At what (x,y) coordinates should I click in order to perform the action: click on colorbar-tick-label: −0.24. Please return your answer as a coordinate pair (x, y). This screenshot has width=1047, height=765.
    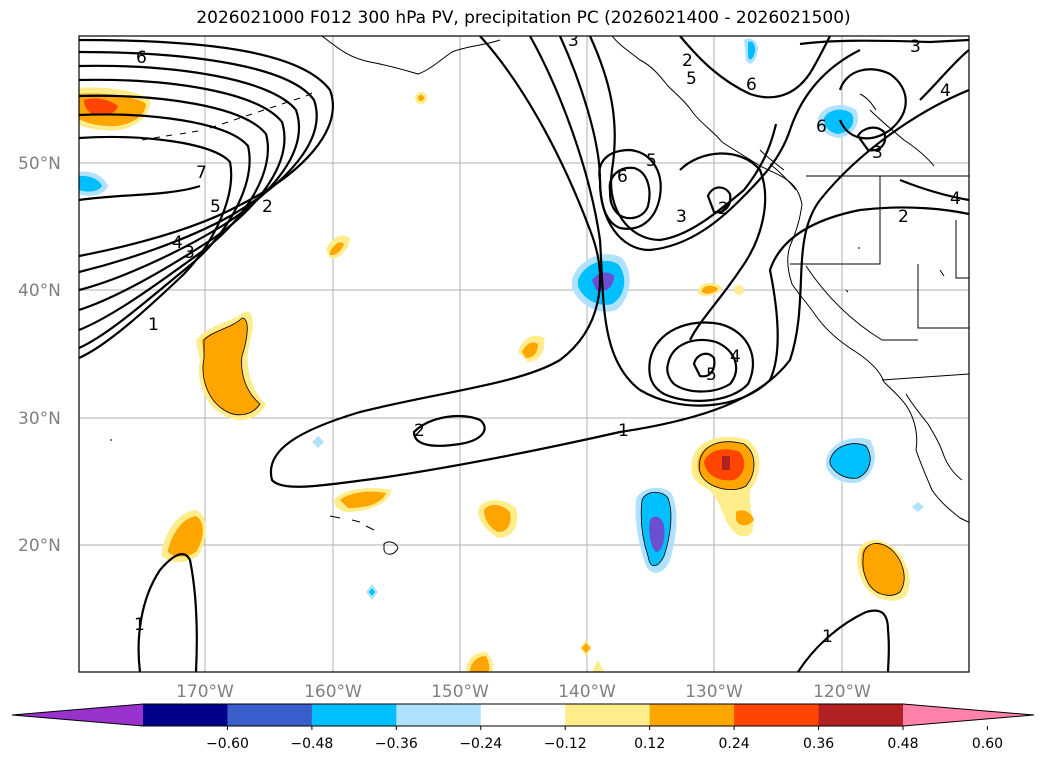
    Looking at the image, I should click on (480, 744).